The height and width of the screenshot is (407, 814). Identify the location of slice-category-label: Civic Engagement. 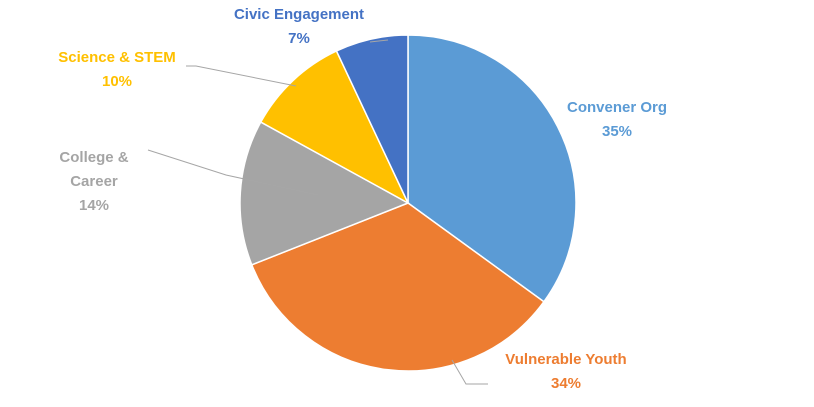
(299, 14).